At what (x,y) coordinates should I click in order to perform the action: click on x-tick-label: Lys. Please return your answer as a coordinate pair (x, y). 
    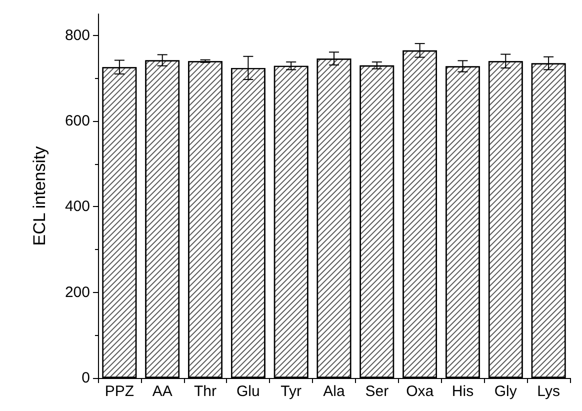
    Looking at the image, I should click on (548, 391).